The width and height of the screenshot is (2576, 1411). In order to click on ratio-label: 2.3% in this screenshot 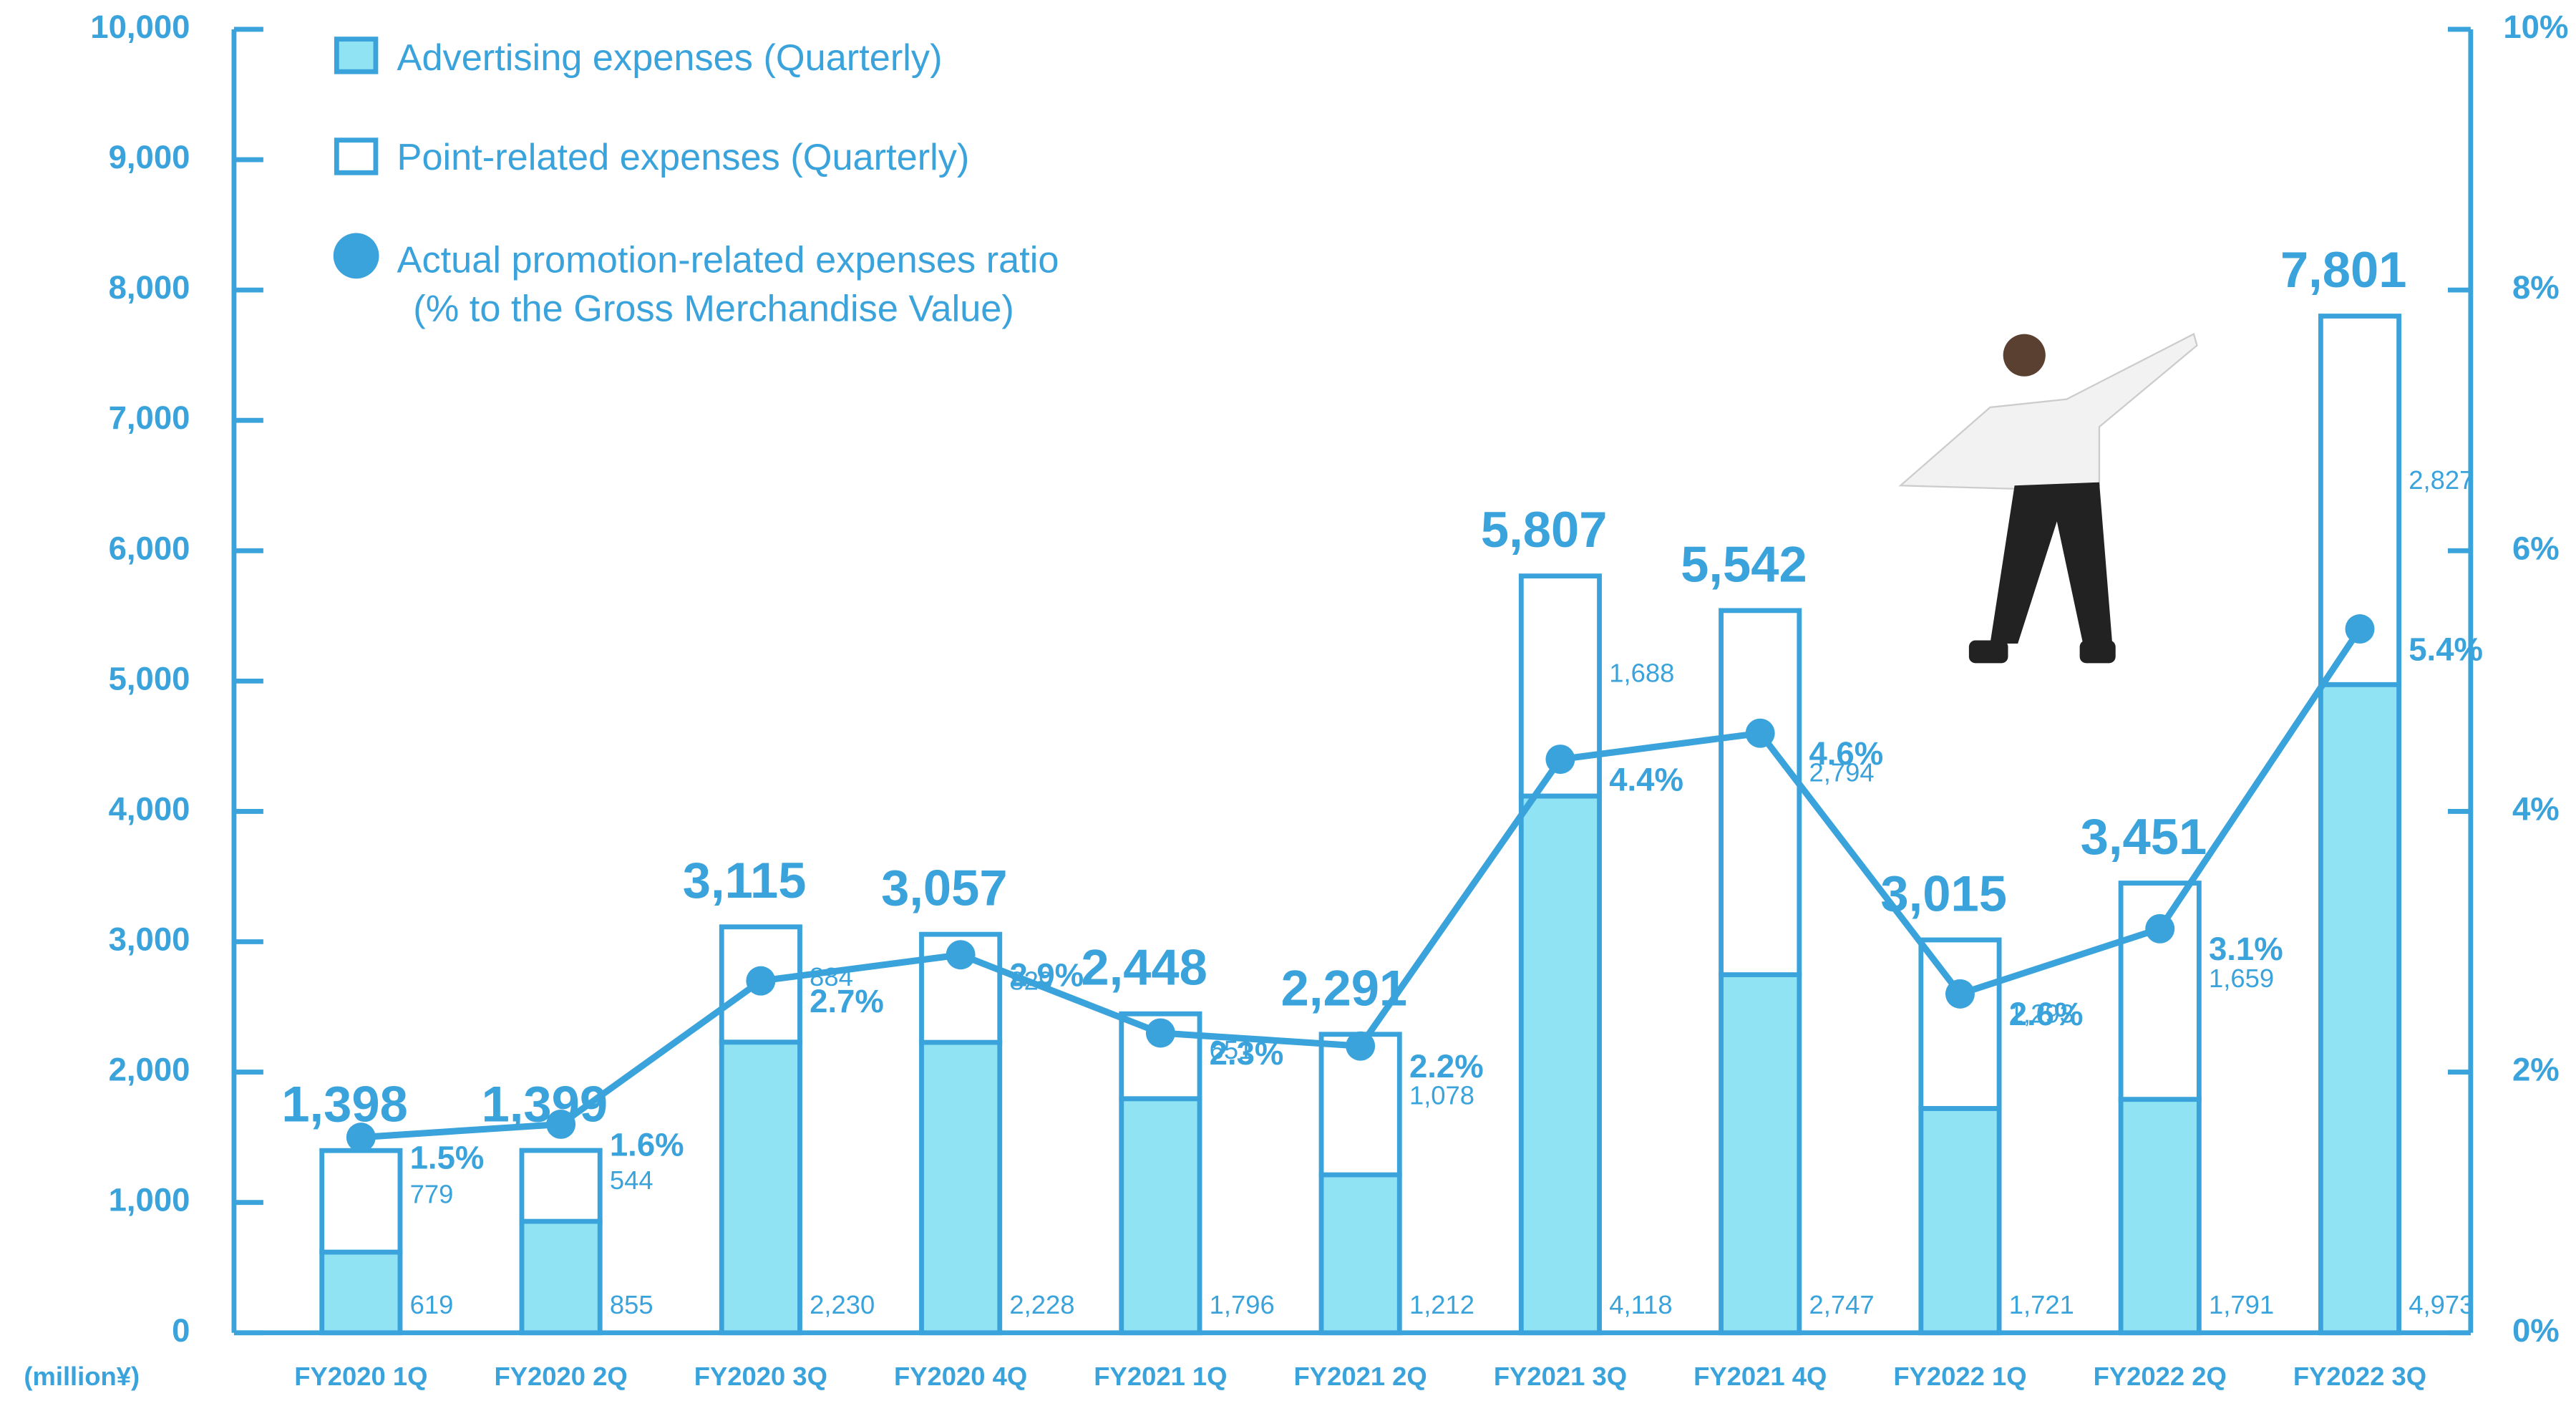, I will do `click(1247, 1053)`.